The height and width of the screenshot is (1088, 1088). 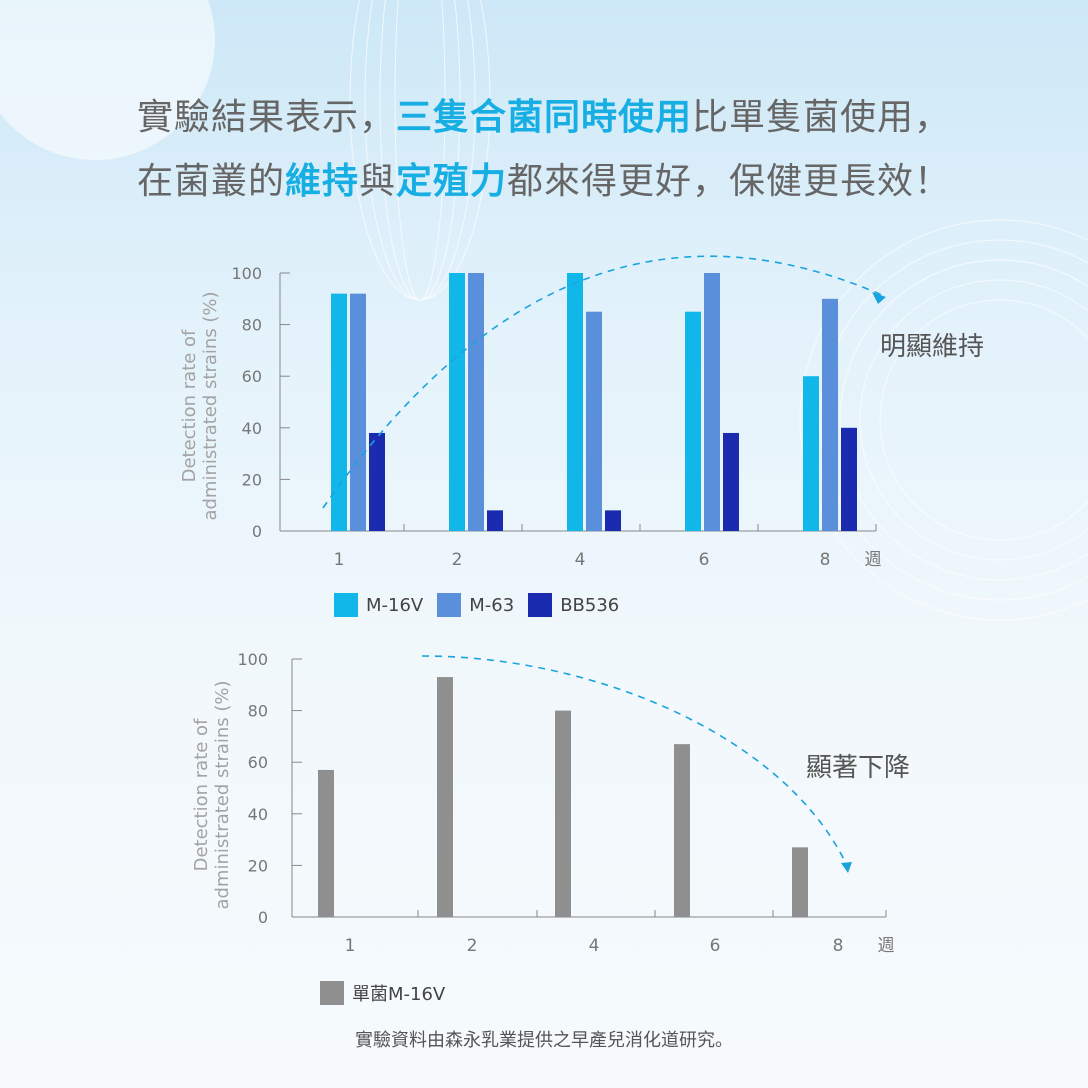 I want to click on legend-label: 單菌M-16V, so click(x=399, y=994).